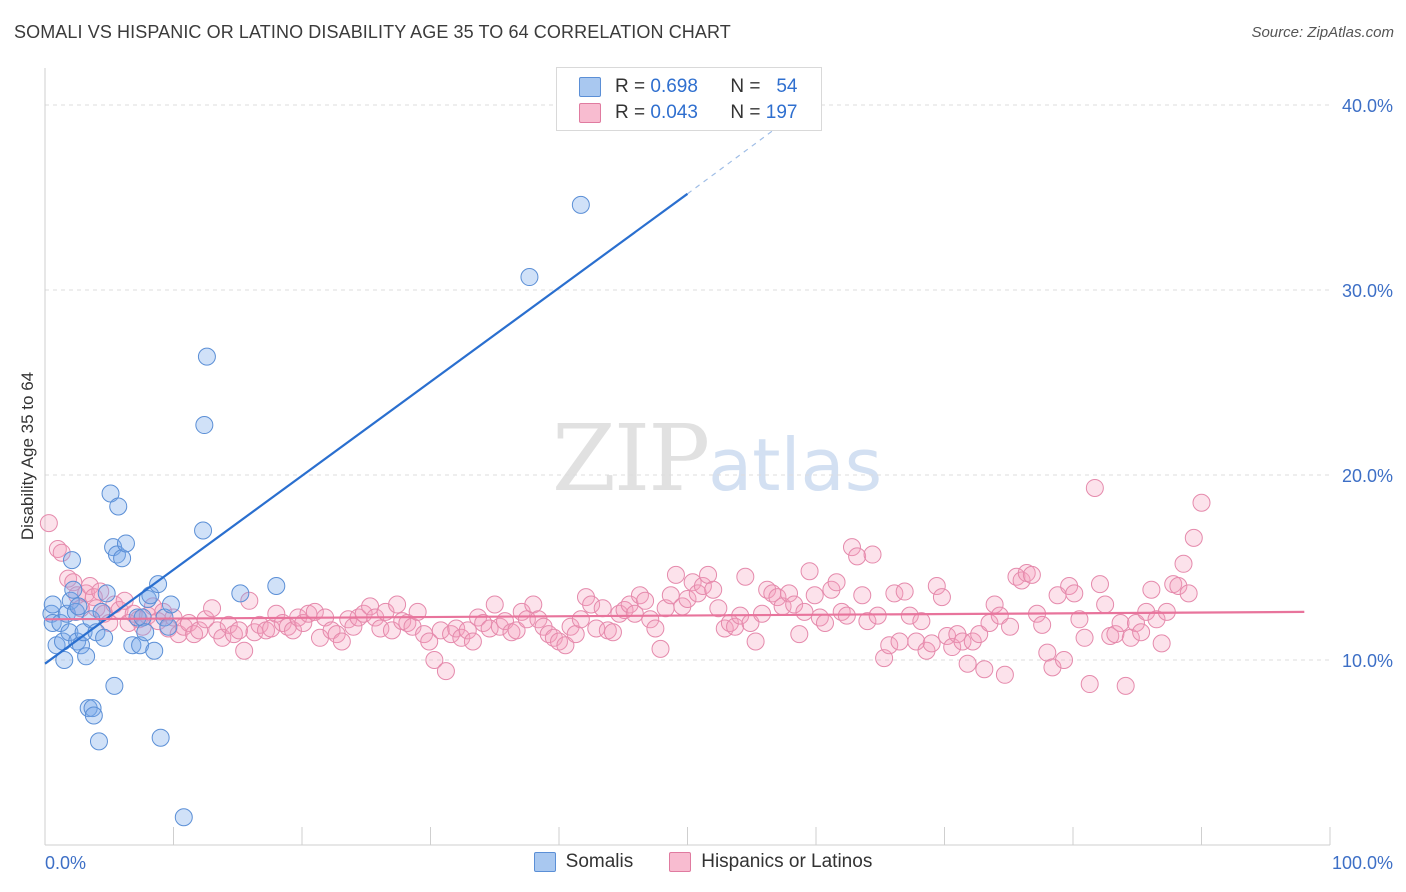 This screenshot has width=1406, height=892. I want to click on r-label: R =, so click(630, 86).